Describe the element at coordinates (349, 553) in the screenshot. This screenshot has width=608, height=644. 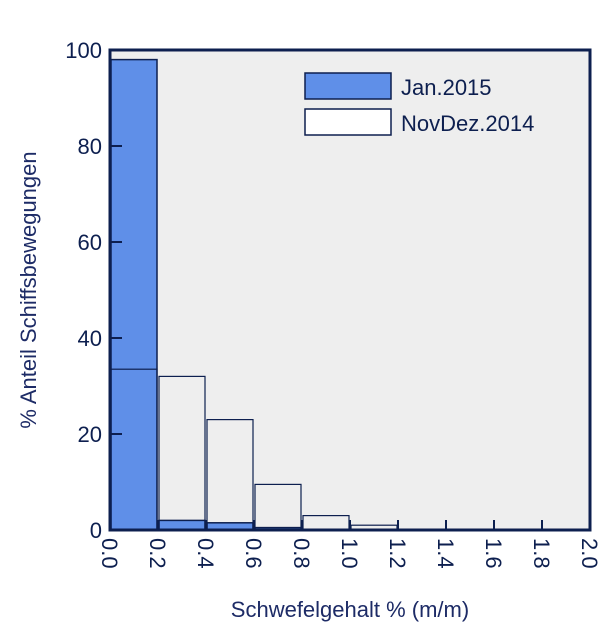
I see `x-tick-label: 1.0` at that location.